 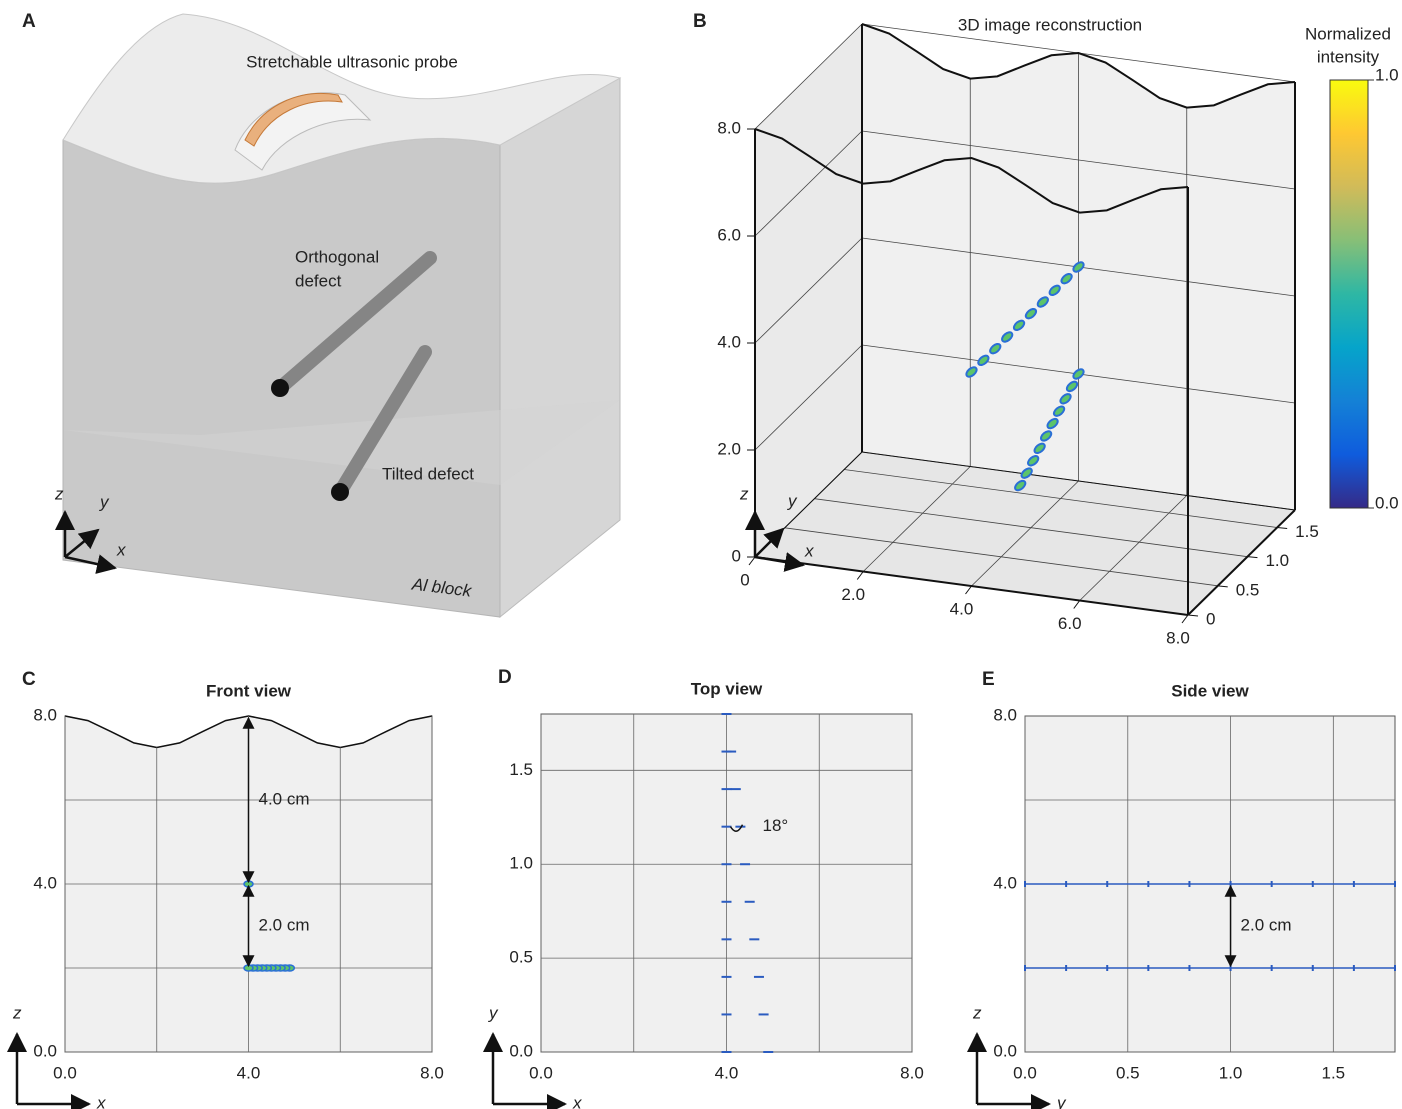 What do you see at coordinates (700, 21) in the screenshot?
I see `panel-letter: B` at bounding box center [700, 21].